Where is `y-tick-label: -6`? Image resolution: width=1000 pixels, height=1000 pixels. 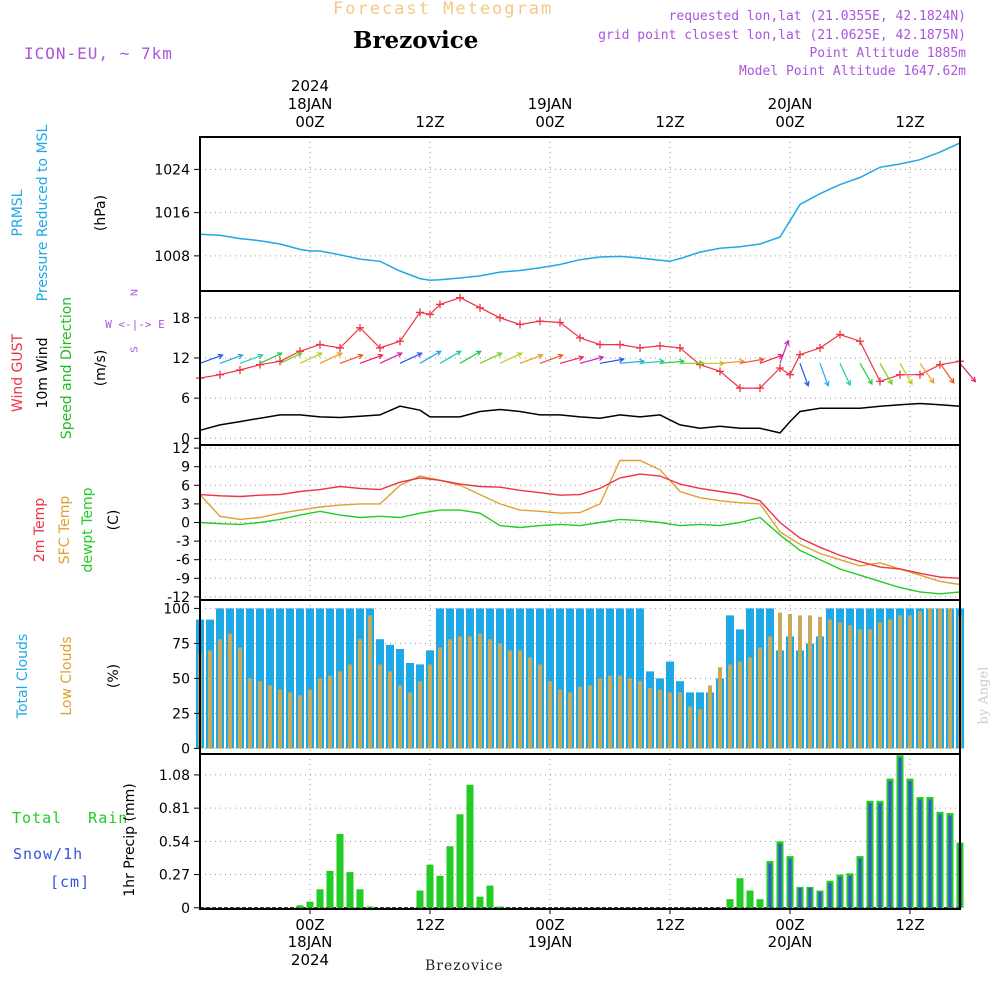
y-tick-label: -6 is located at coordinates (183, 561).